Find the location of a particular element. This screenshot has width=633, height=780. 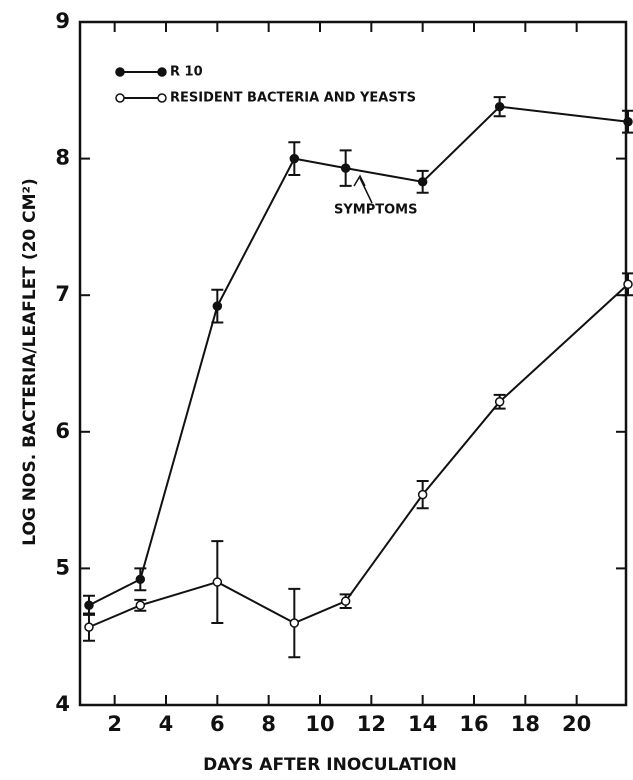

legend-label: R 10 is located at coordinates (186, 72).